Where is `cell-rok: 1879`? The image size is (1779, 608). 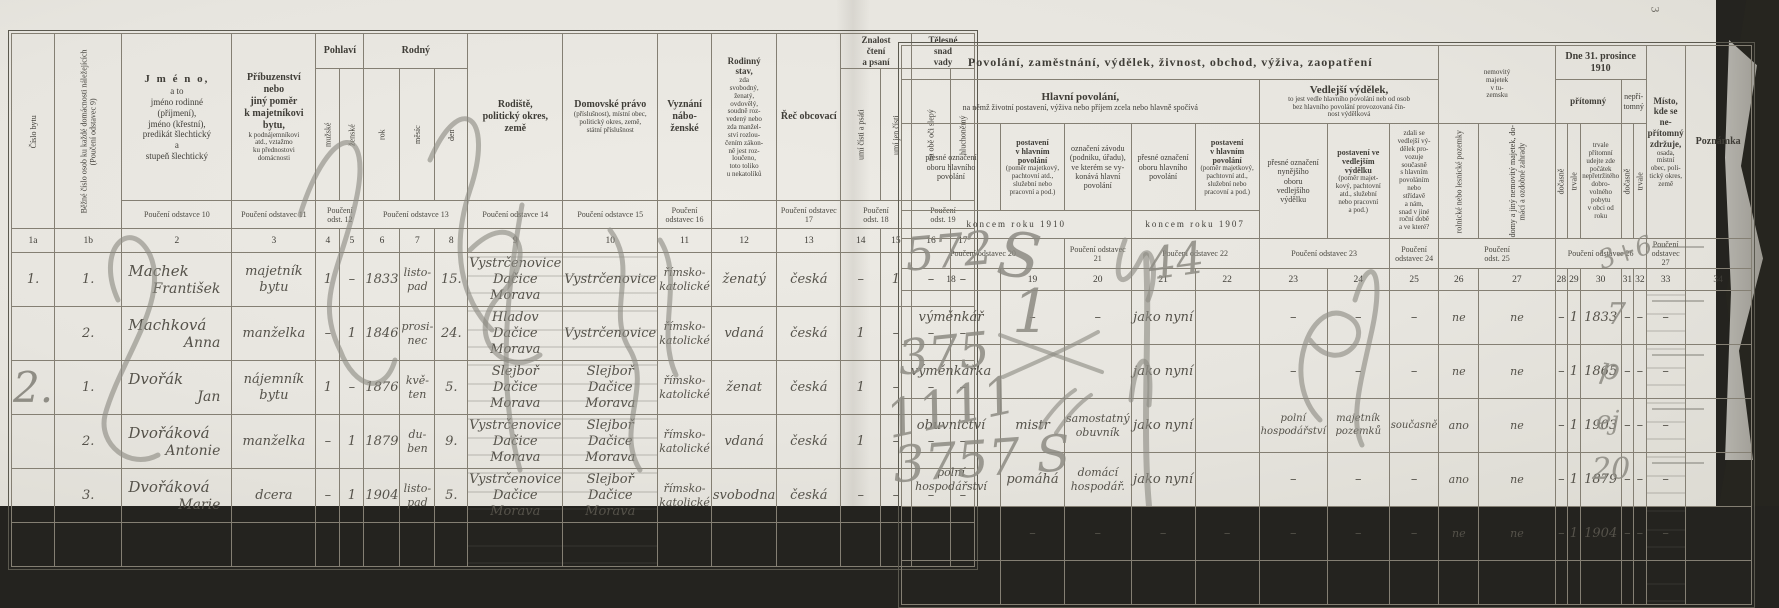
cell-rok: 1879 is located at coordinates (382, 442).